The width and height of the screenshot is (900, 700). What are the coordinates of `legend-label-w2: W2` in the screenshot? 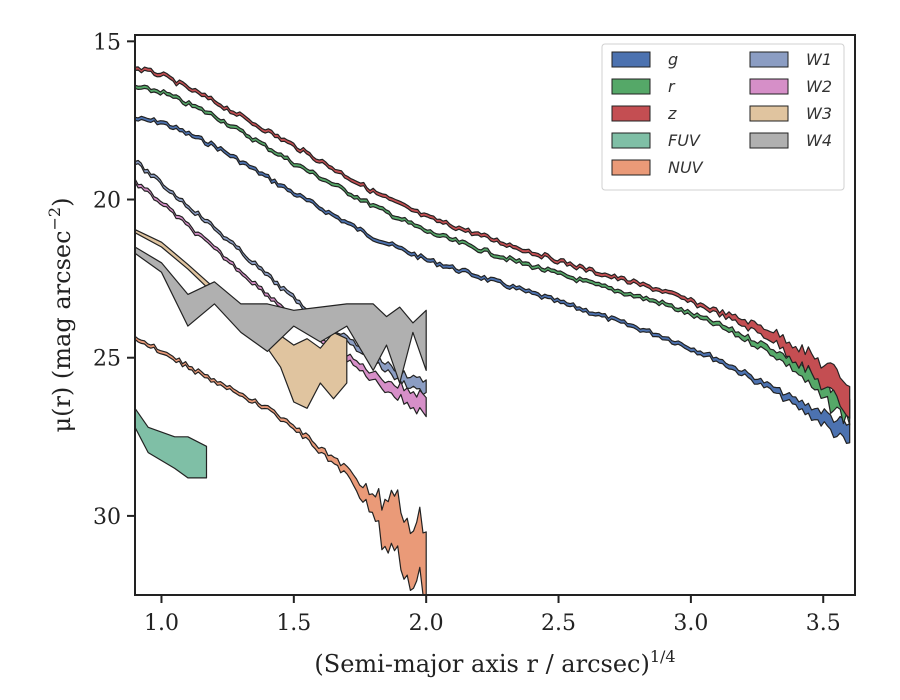 It's located at (819, 86).